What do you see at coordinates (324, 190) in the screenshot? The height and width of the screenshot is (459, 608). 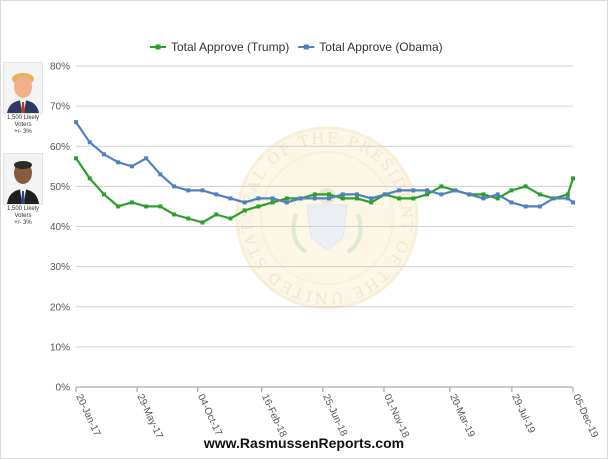 I see `series-trump` at bounding box center [324, 190].